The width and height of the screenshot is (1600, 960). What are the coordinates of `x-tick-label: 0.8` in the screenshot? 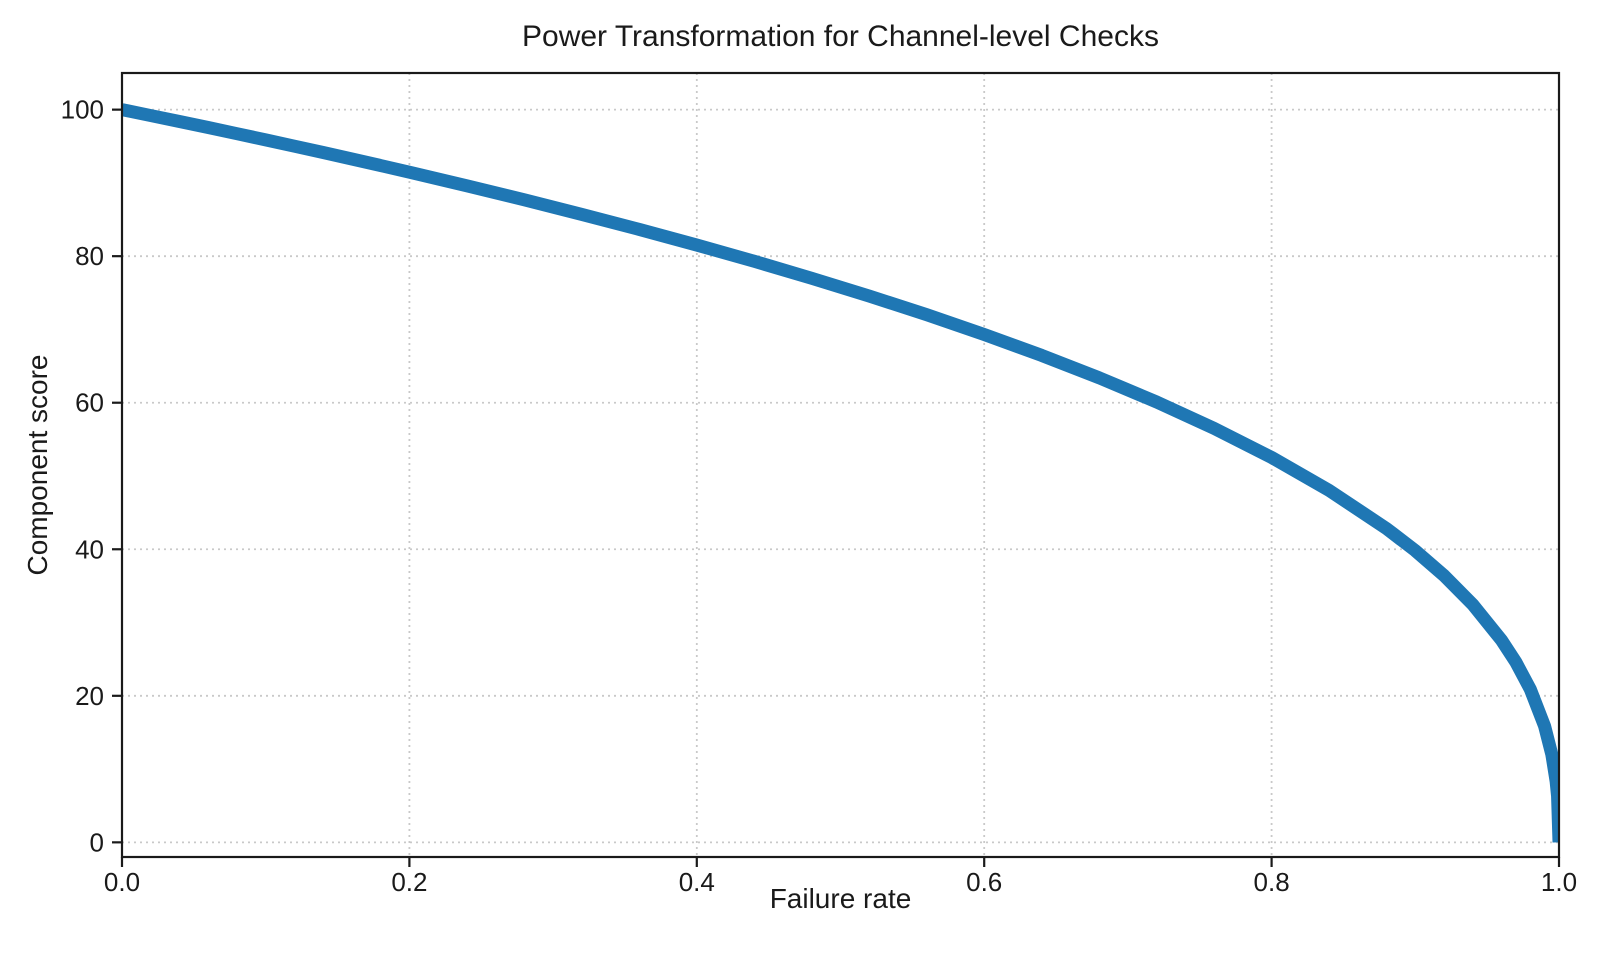 It's located at (1272, 882).